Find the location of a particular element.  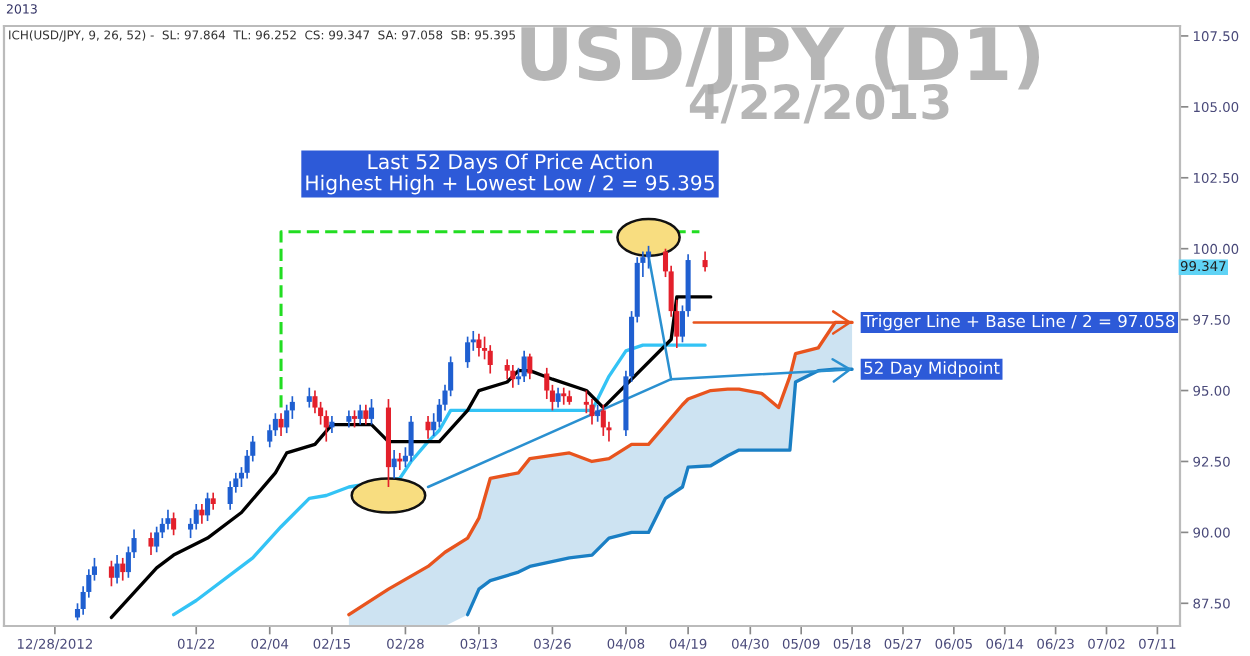

annotation: 52 Day Midpoint is located at coordinates (932, 369).